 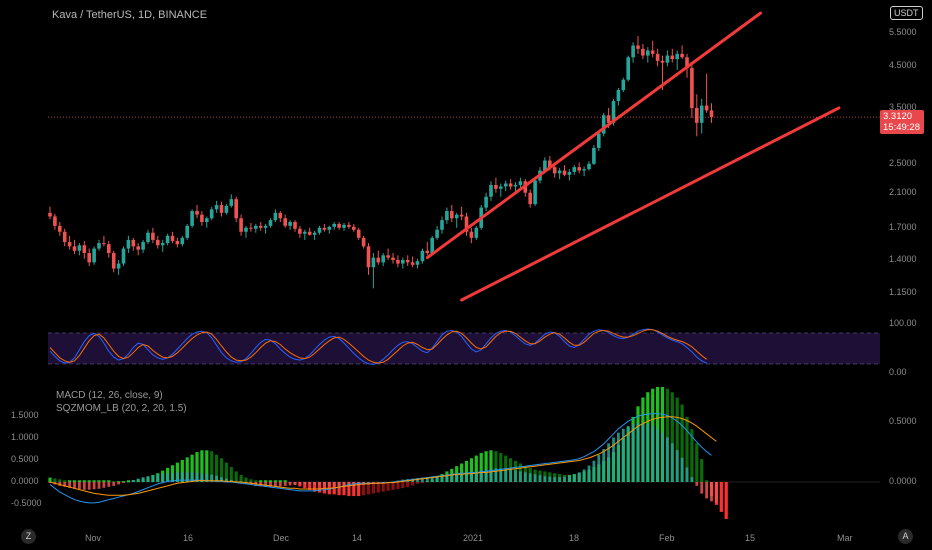 What do you see at coordinates (906, 13) in the screenshot?
I see `currency-button: USDT` at bounding box center [906, 13].